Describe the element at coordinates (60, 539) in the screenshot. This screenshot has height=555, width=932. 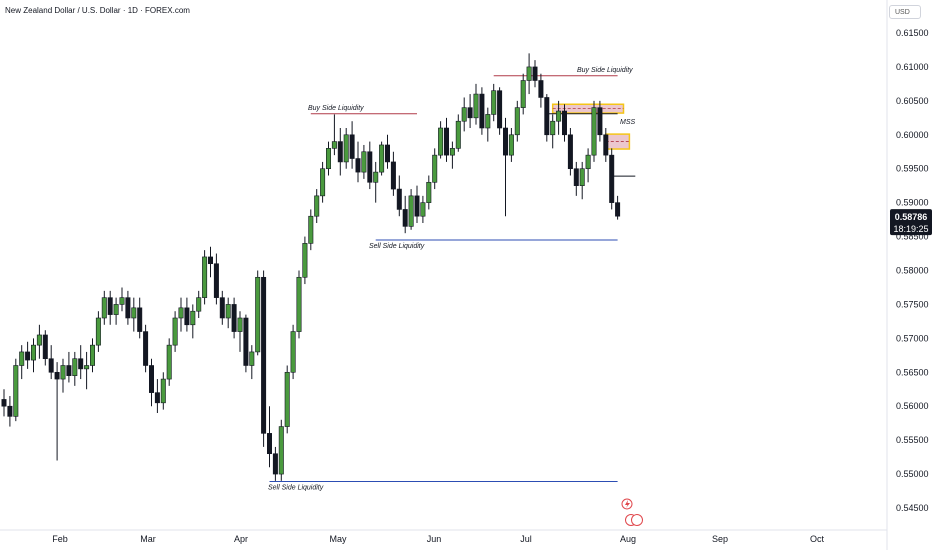
I see `x-tick-label: Feb` at that location.